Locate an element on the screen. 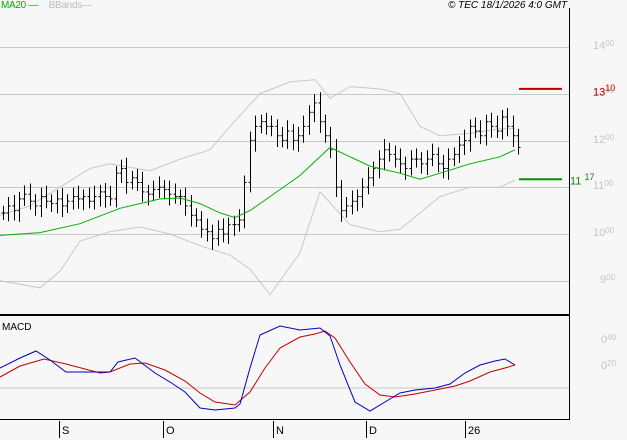  price-tick-label: 1000 is located at coordinates (604, 232).